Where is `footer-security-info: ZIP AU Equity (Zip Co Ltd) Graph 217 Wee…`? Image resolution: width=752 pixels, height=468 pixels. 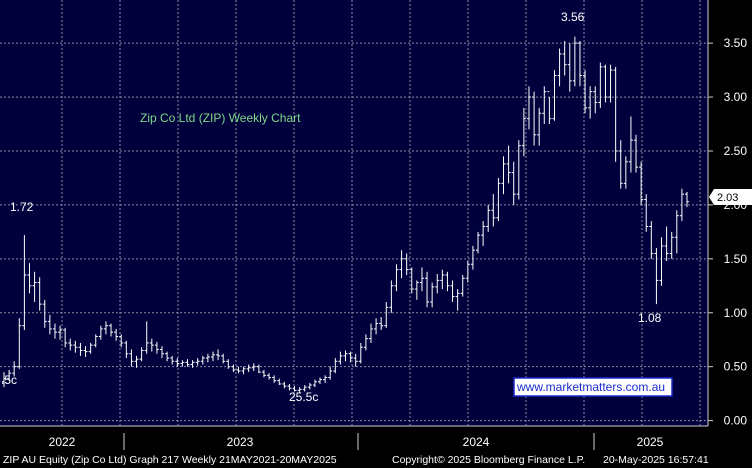 footer-security-info: ZIP AU Equity (Zip Co Ltd) Graph 217 Wee… is located at coordinates (170, 460).